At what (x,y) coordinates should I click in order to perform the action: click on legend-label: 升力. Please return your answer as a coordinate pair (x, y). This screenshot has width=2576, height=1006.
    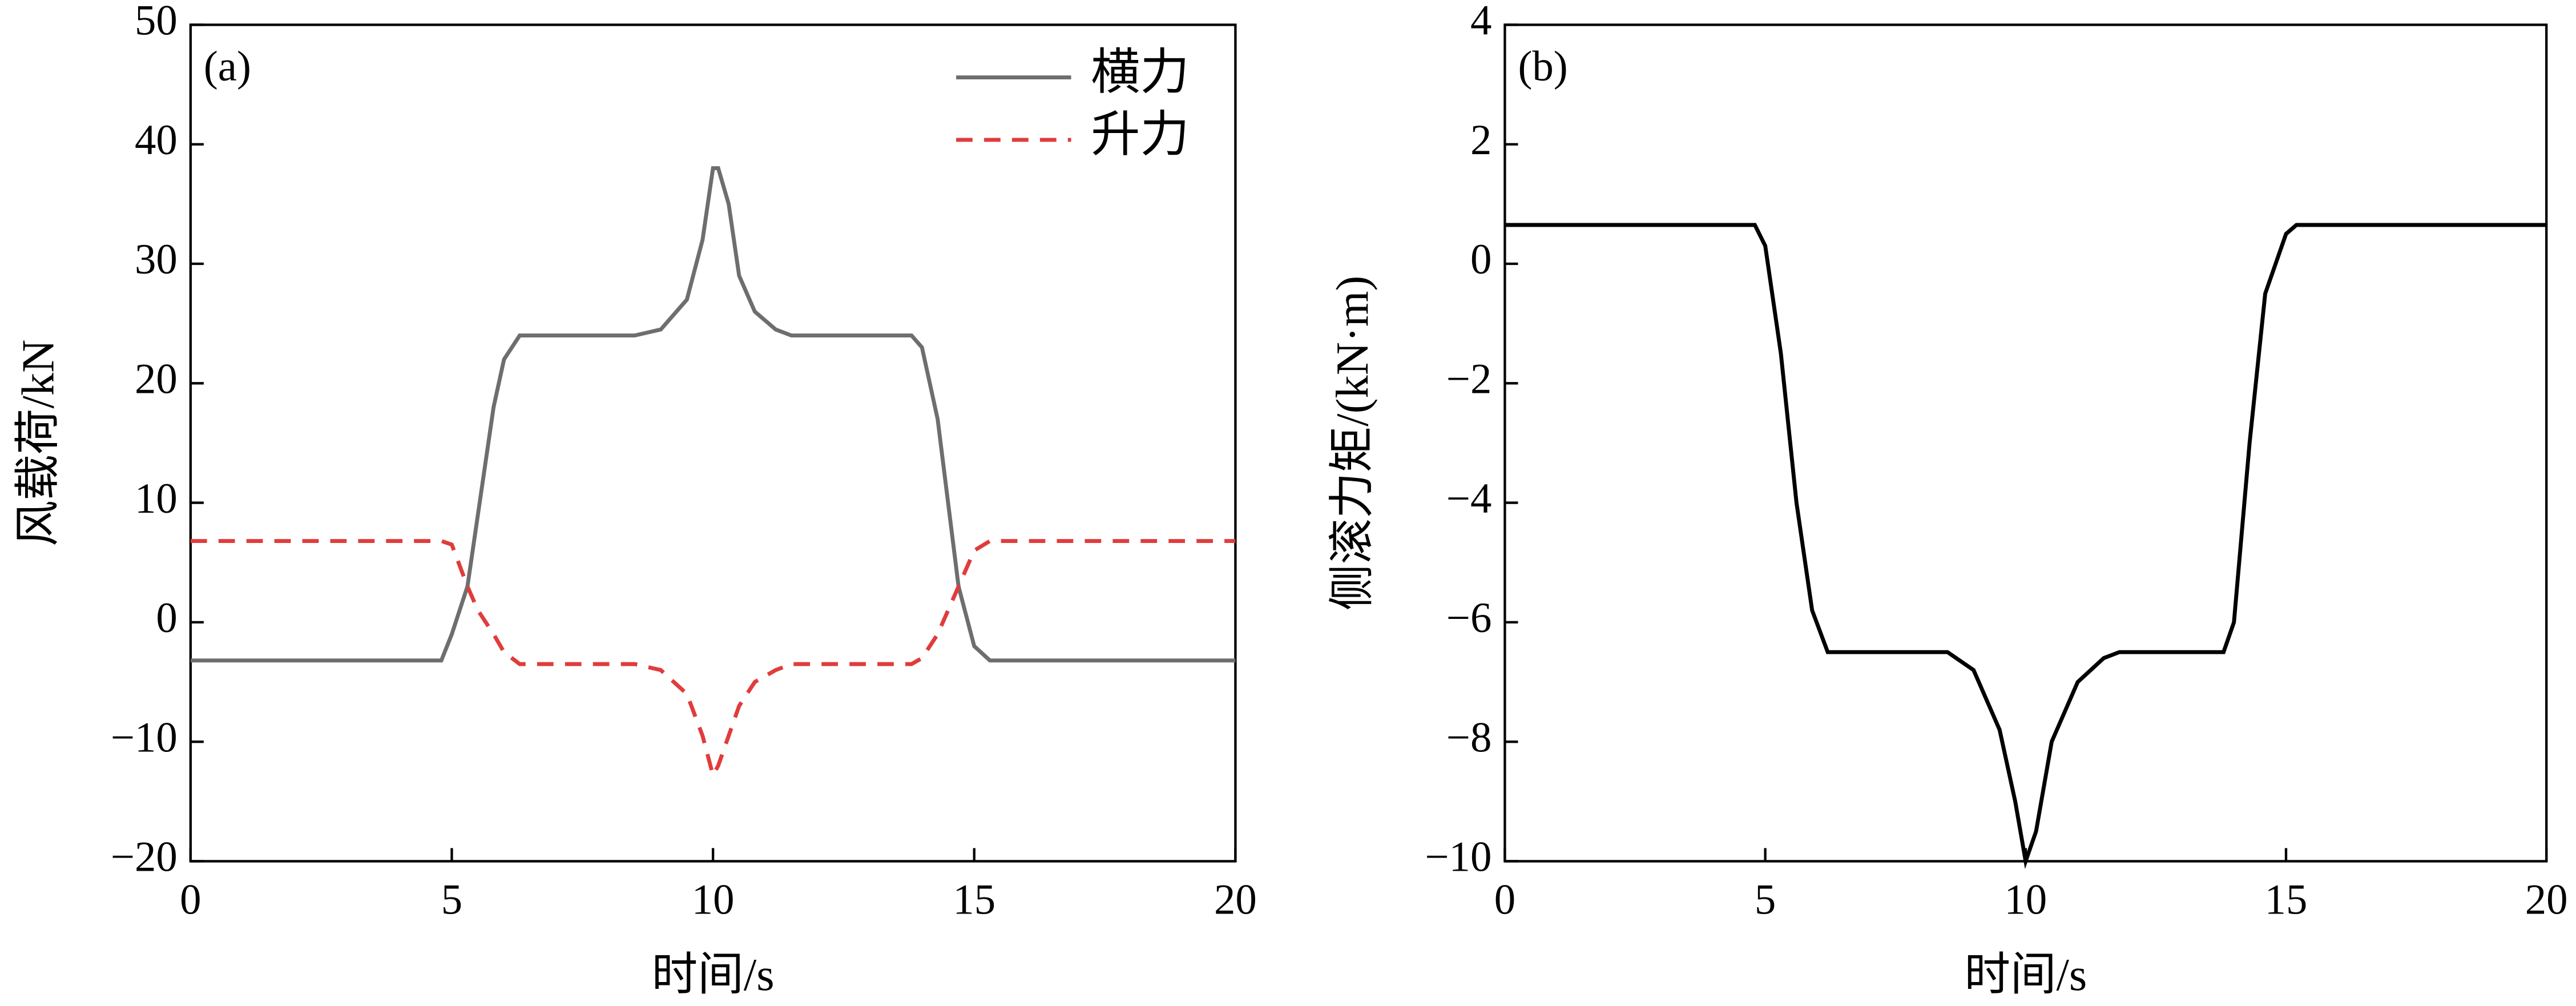
    Looking at the image, I should click on (1141, 134).